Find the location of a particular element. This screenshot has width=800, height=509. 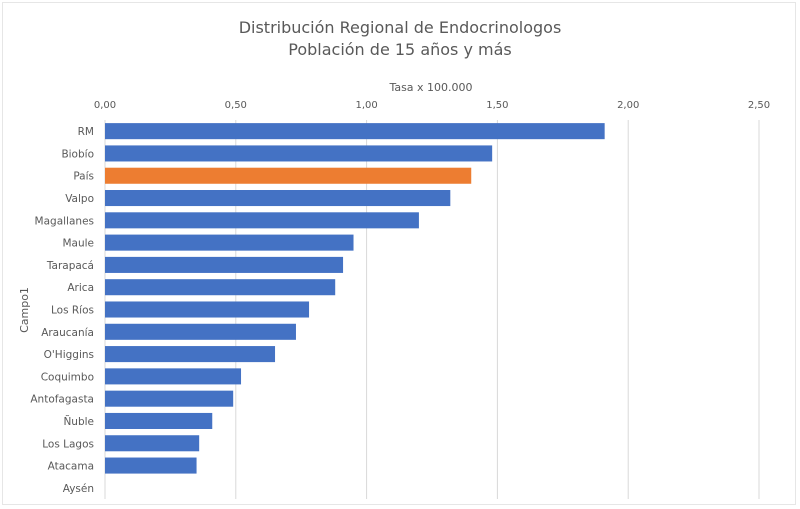

category-label: Ñuble is located at coordinates (78, 421).